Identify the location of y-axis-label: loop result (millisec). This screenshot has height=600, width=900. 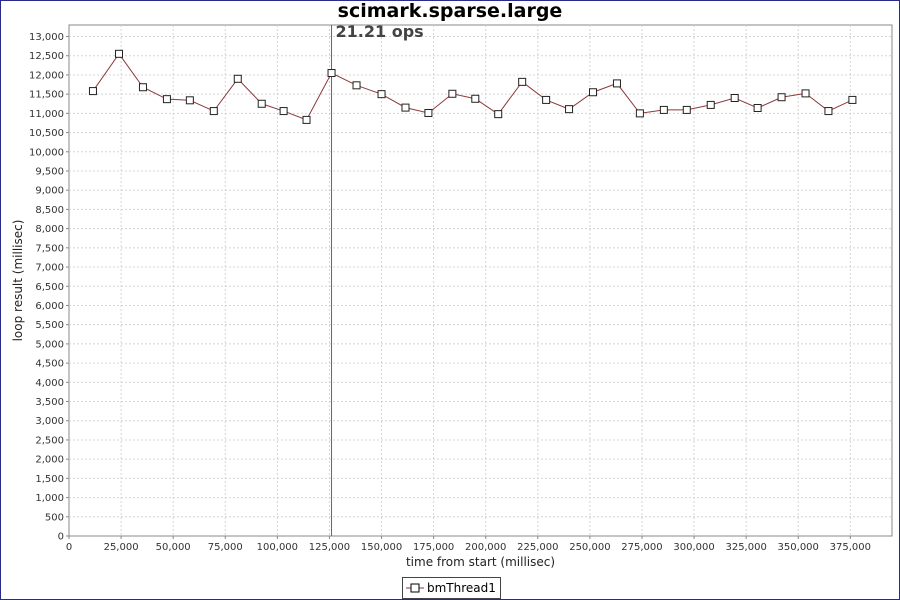
(18, 281).